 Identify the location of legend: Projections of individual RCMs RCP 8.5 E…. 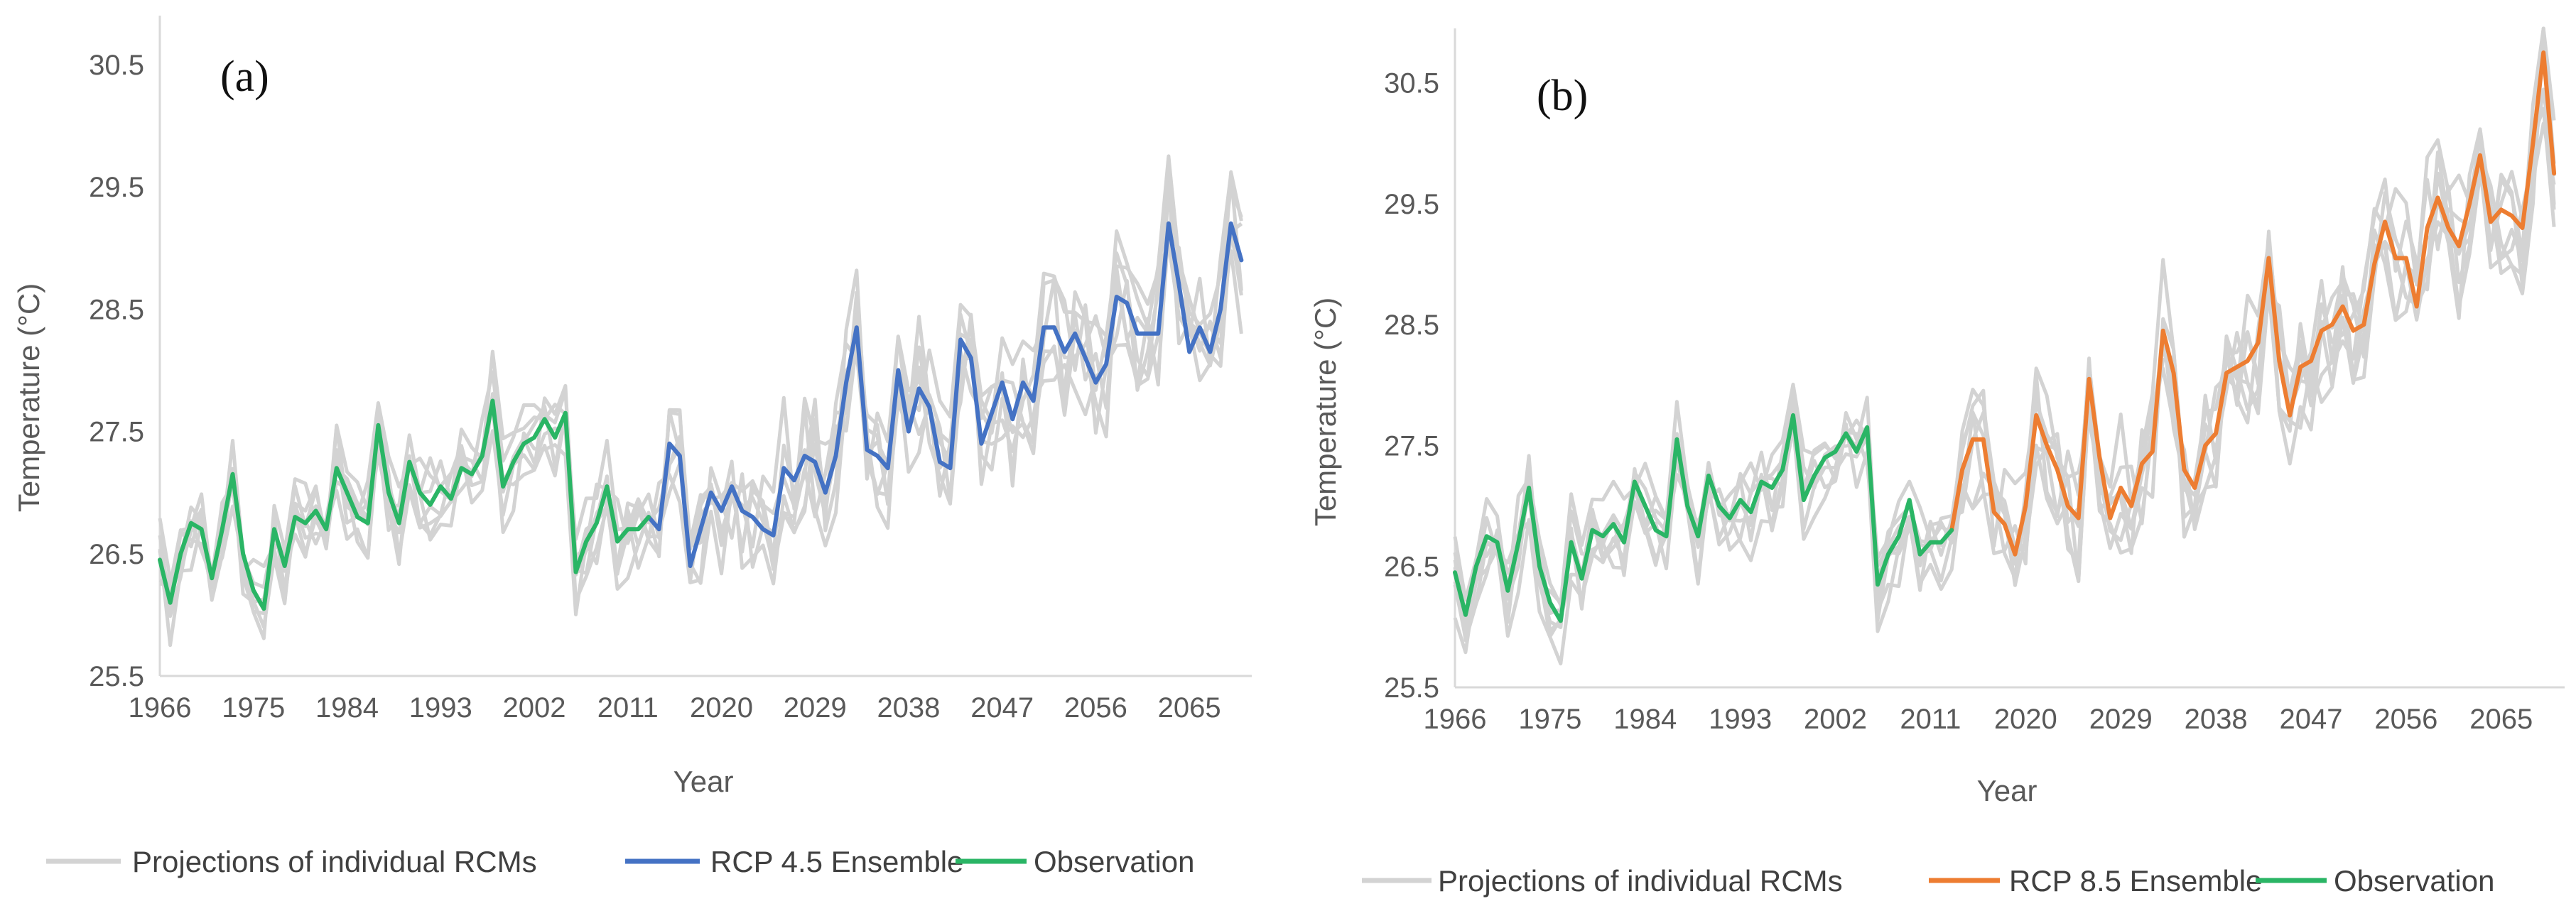
(1928, 881).